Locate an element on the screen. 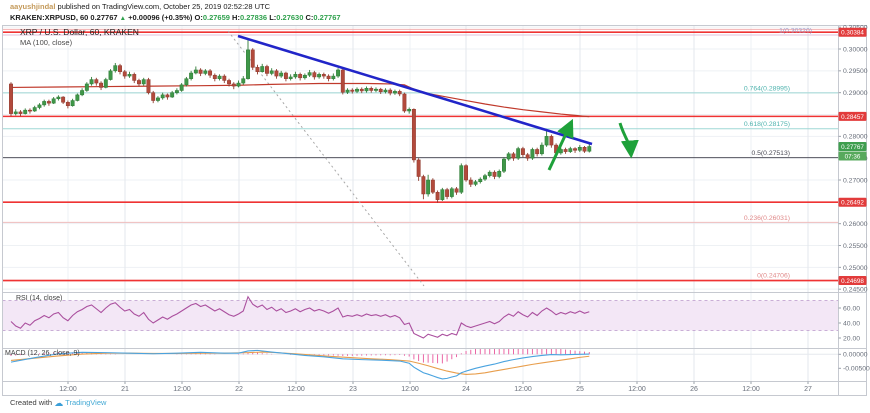 The height and width of the screenshot is (413, 870). trendline is located at coordinates (415, 90).